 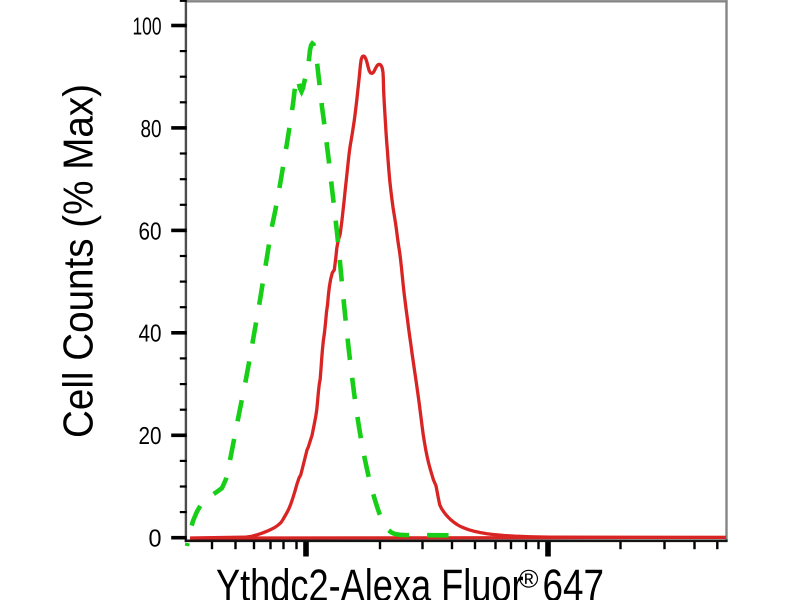 What do you see at coordinates (370, 580) in the screenshot?
I see `svg-text: Ythdc2-Alexa Fluor` at bounding box center [370, 580].